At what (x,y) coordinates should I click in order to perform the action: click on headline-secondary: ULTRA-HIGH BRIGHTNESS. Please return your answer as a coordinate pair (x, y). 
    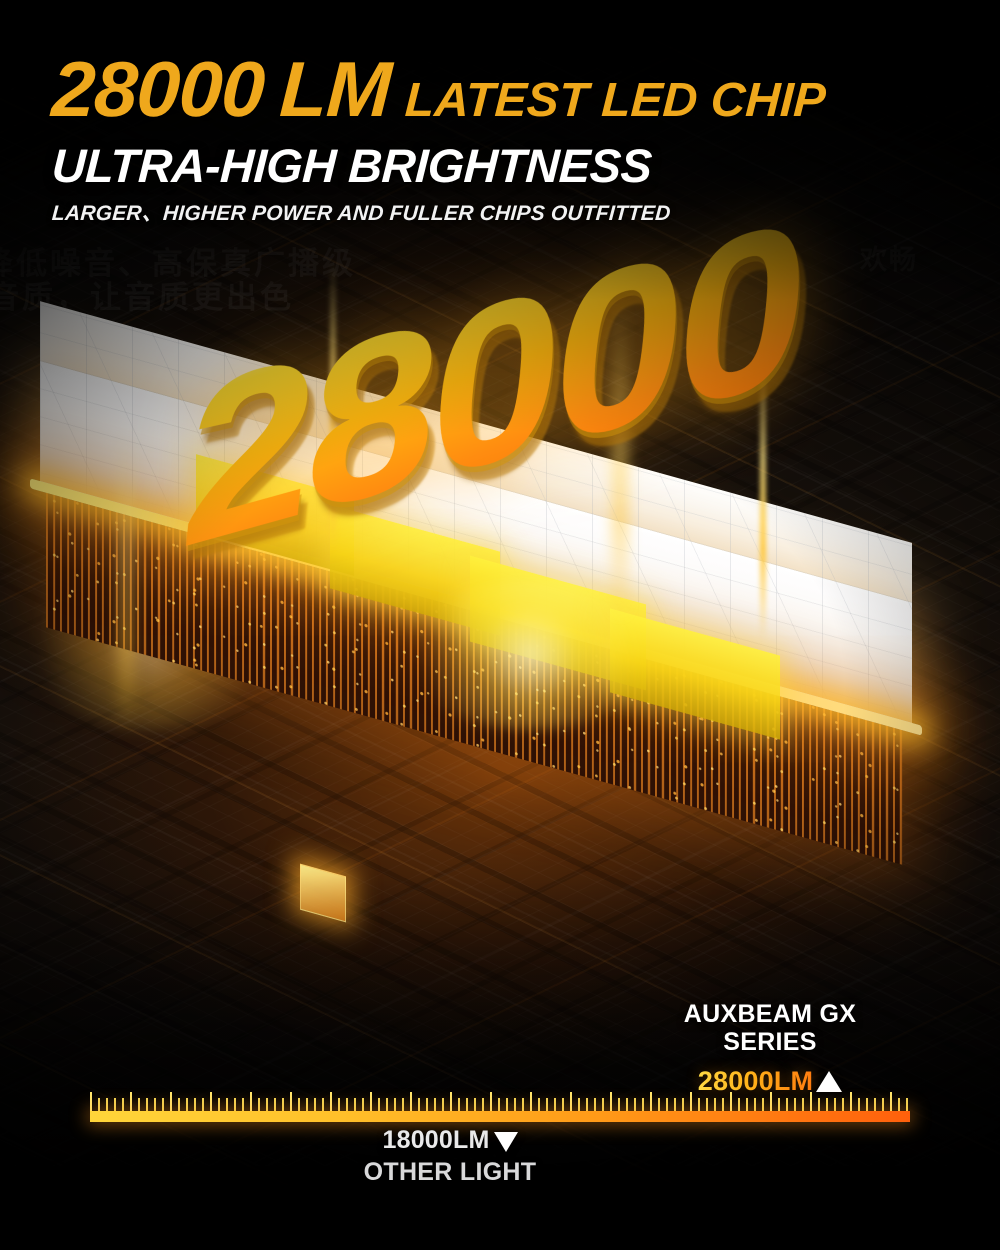
    Looking at the image, I should click on (351, 165).